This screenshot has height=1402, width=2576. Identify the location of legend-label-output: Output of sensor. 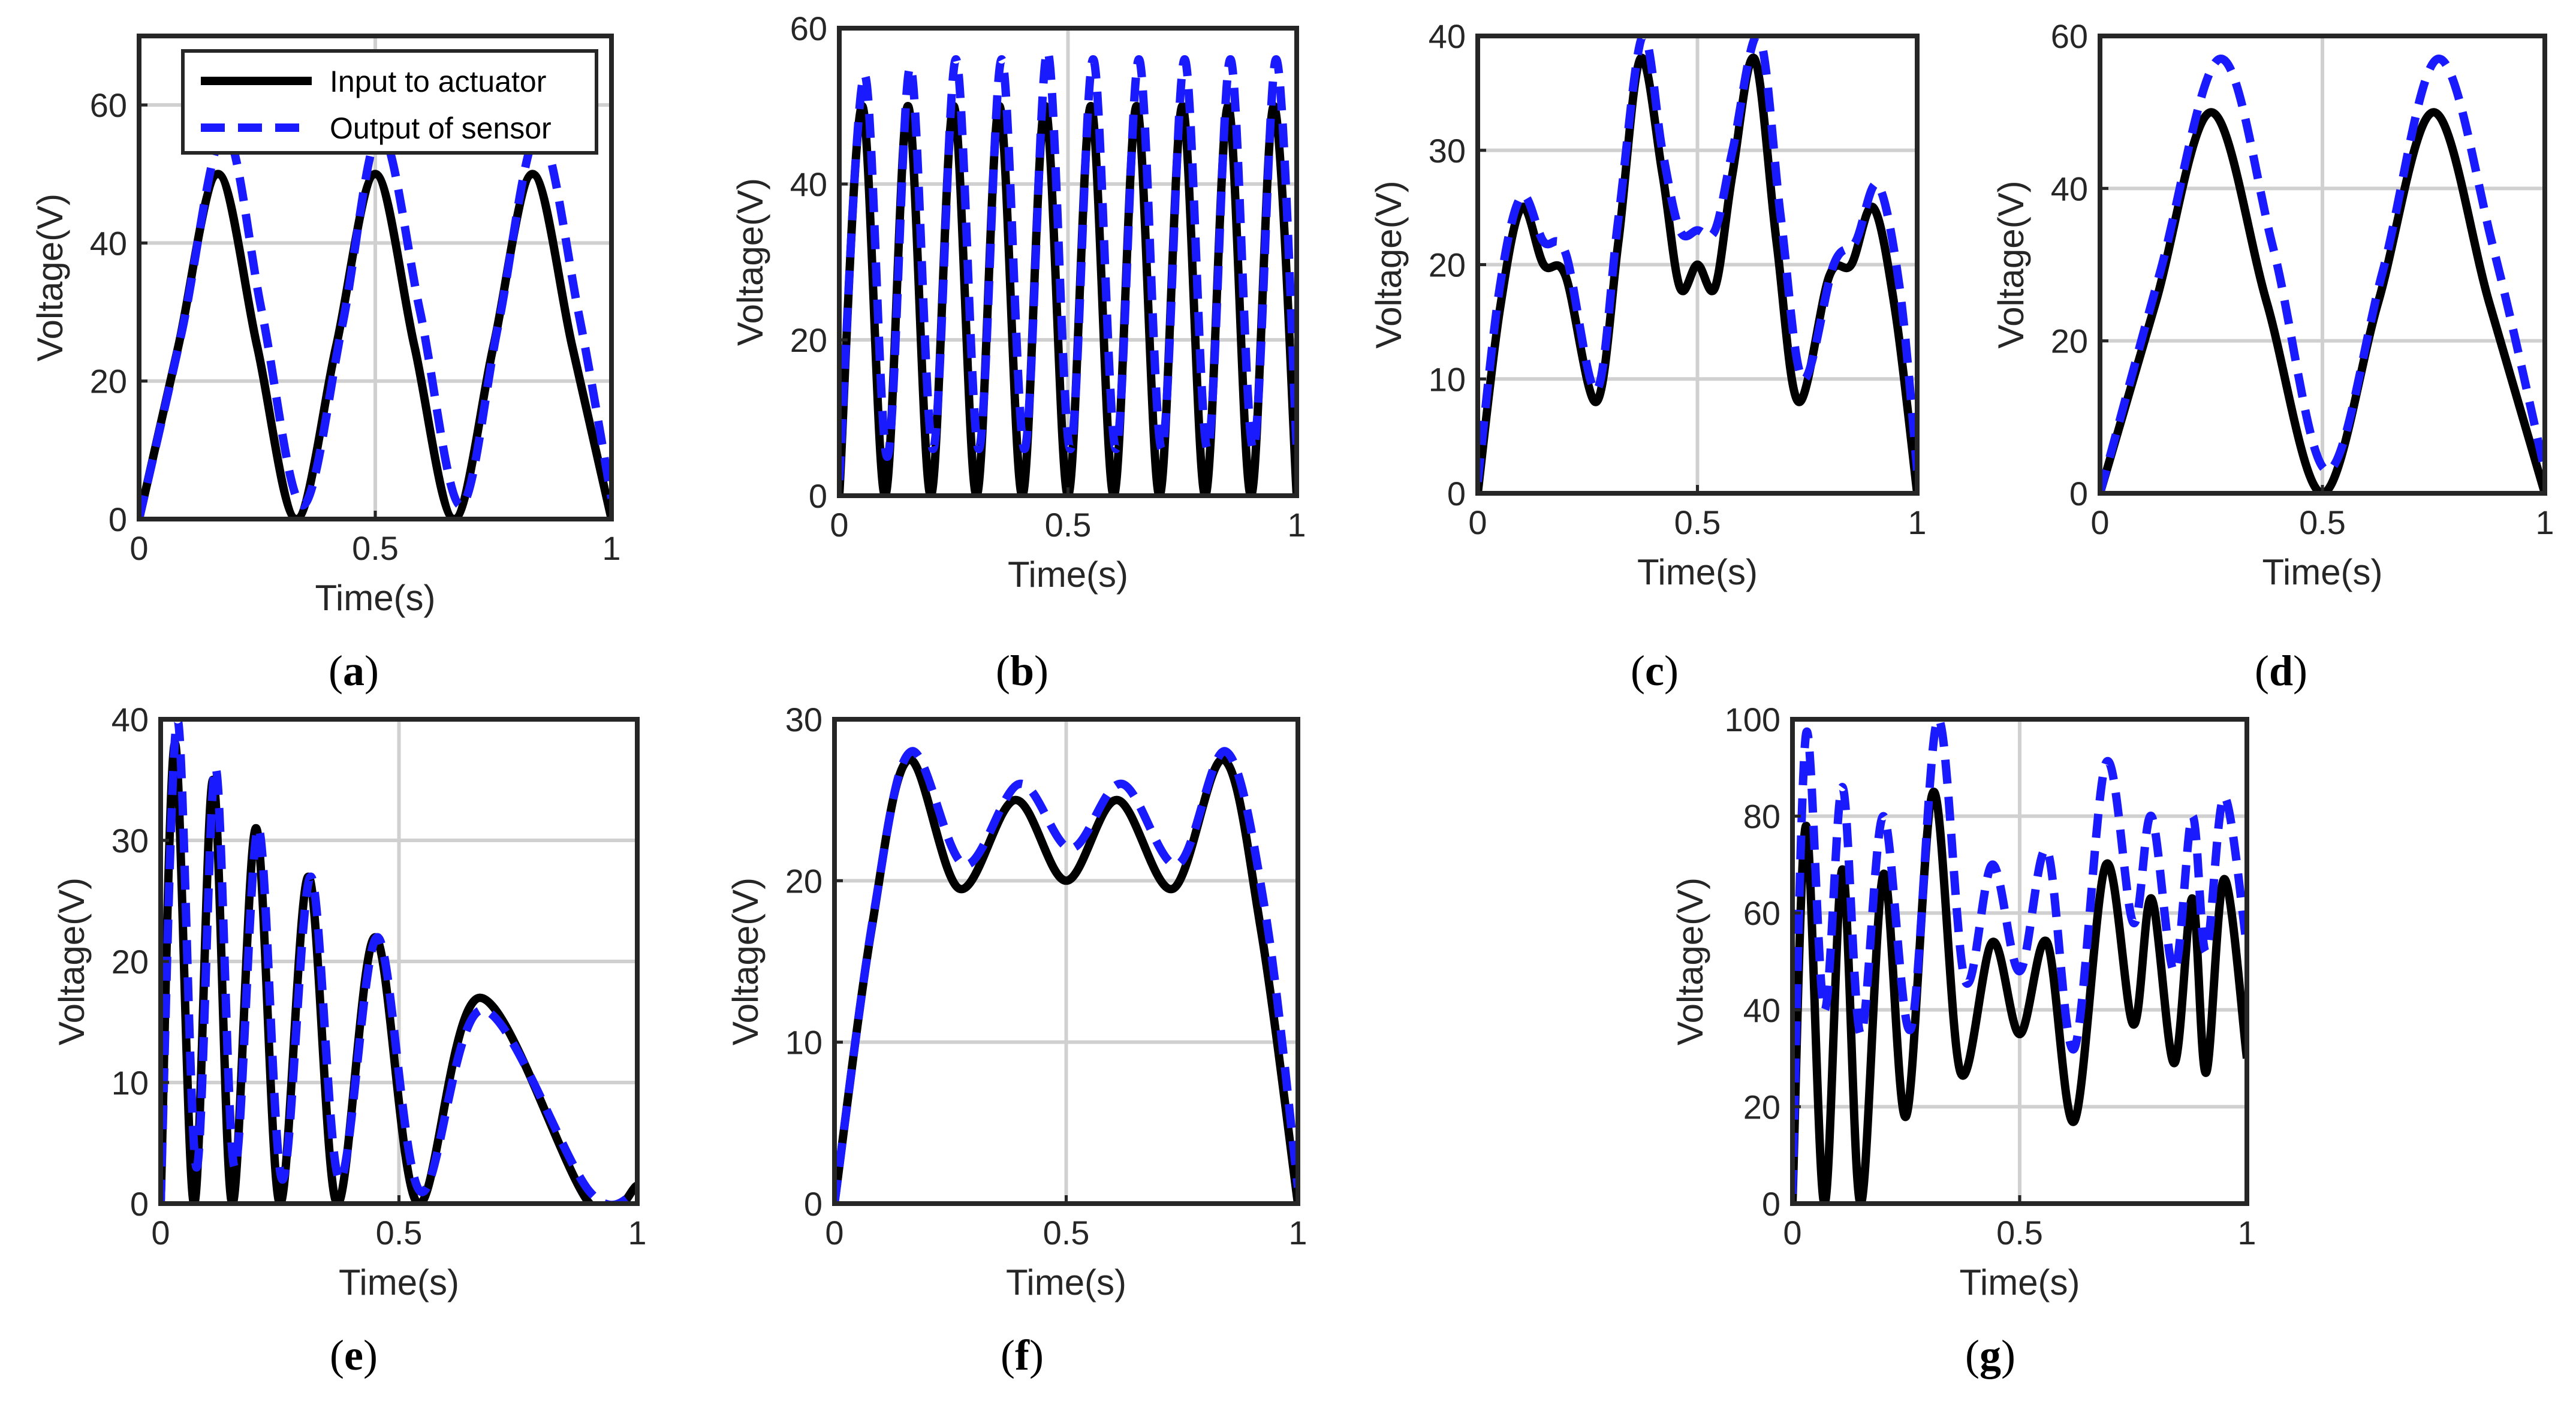
(441, 128).